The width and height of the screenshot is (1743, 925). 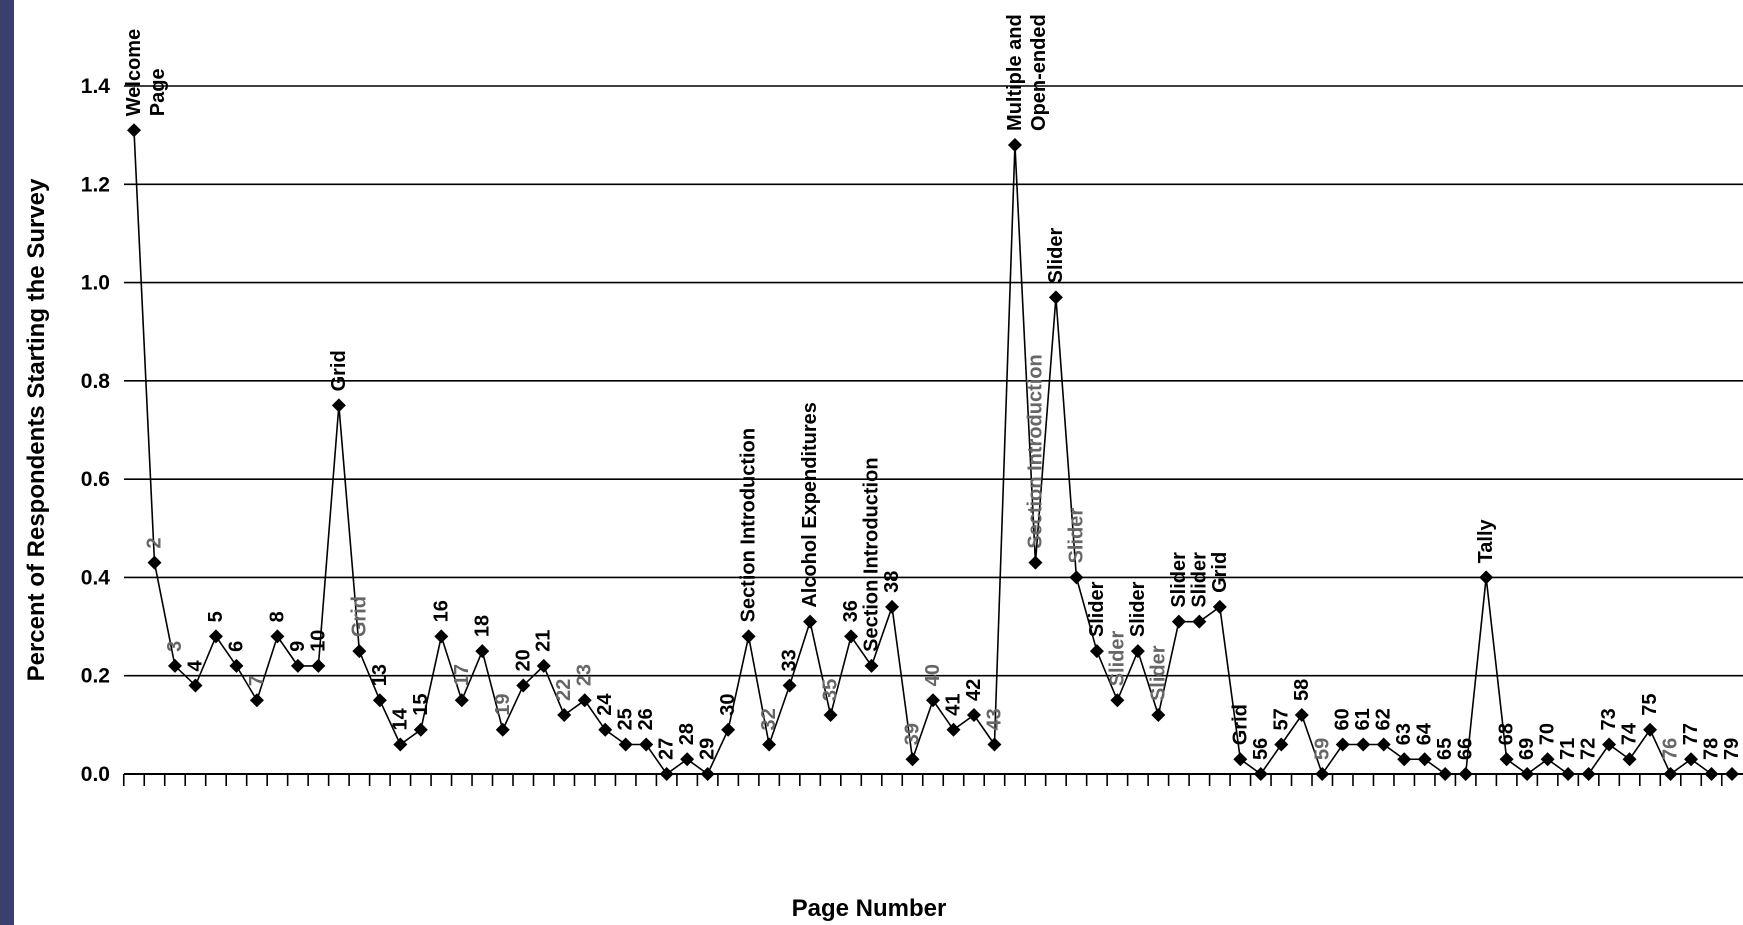 I want to click on point-label-line: 77, so click(x=1691, y=734).